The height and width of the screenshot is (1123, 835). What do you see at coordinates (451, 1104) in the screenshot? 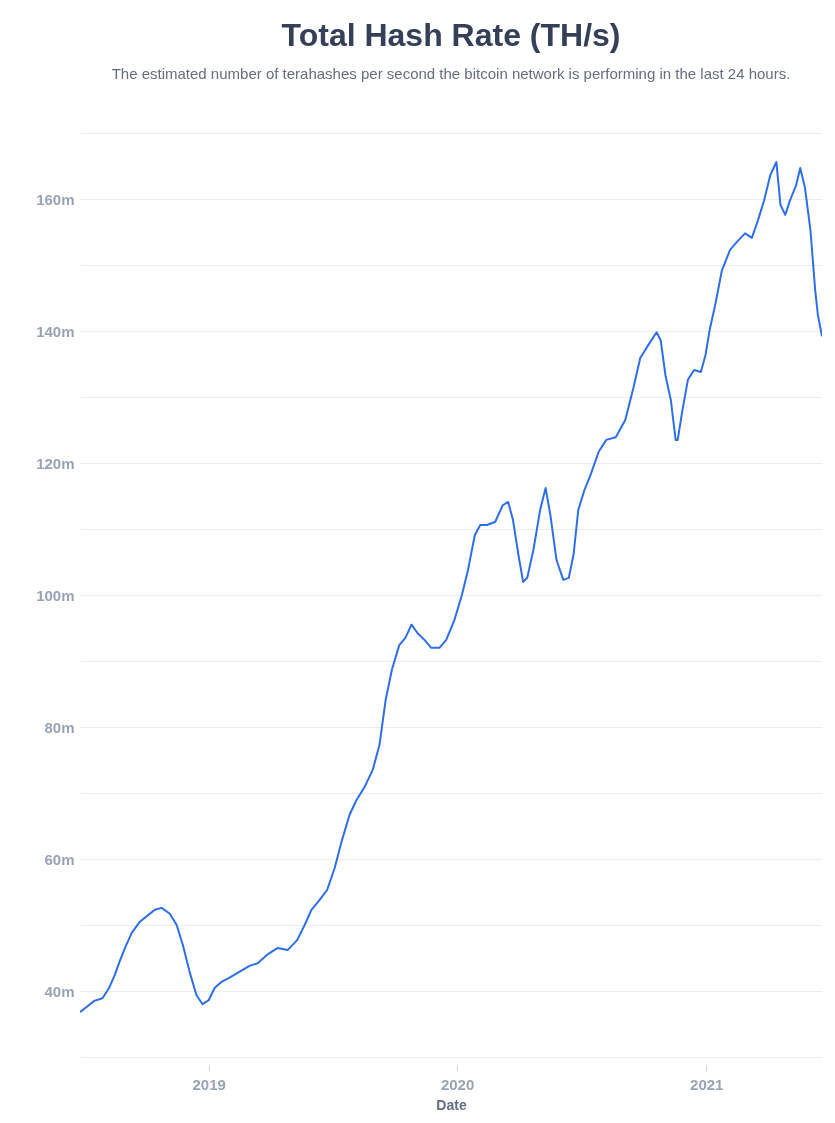
I see `x-axis-title: Date` at bounding box center [451, 1104].